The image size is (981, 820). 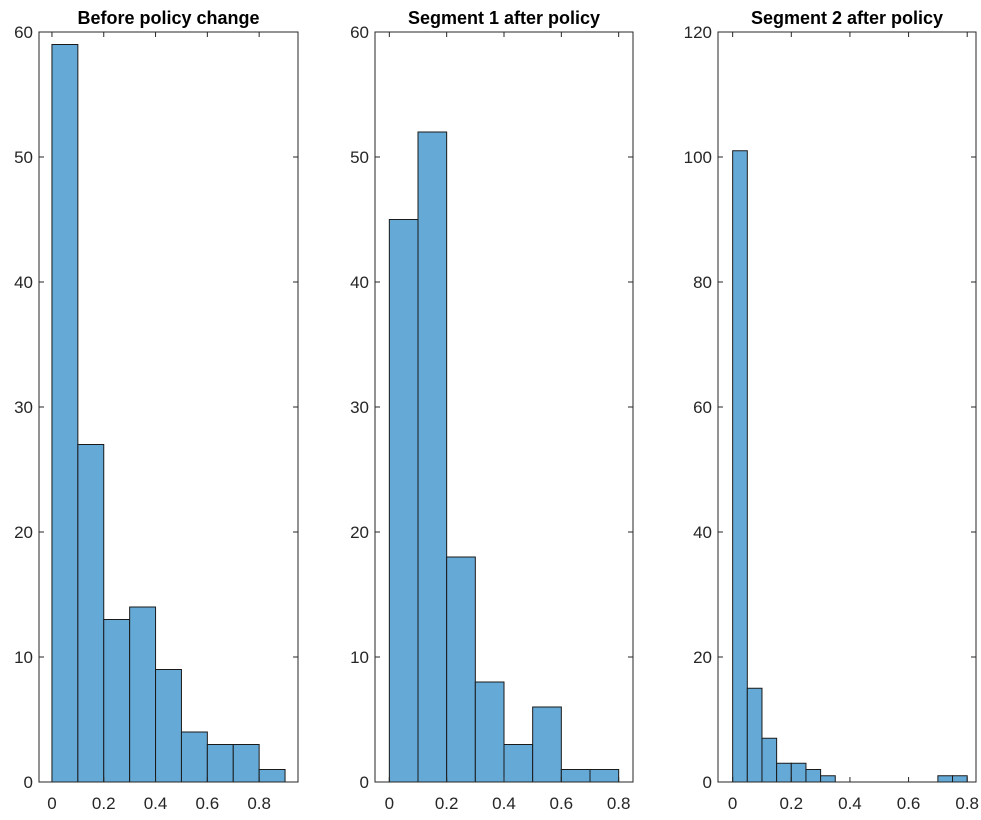 What do you see at coordinates (168, 18) in the screenshot?
I see `panel-title: Before policy change` at bounding box center [168, 18].